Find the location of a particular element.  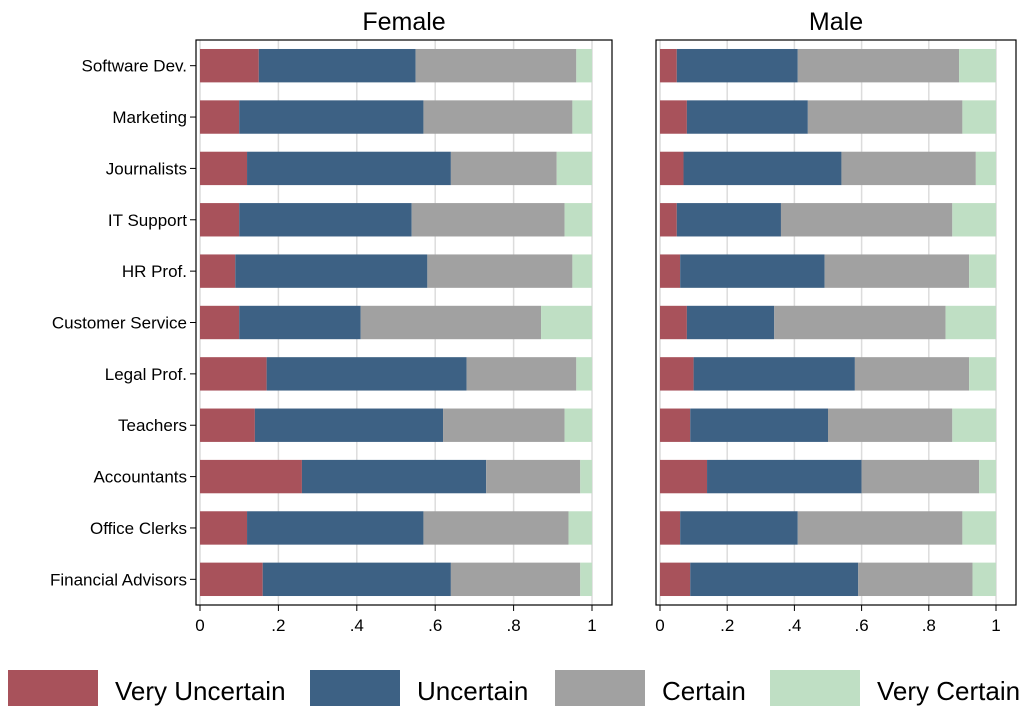

bar-male-customer-service-certain is located at coordinates (860, 322).